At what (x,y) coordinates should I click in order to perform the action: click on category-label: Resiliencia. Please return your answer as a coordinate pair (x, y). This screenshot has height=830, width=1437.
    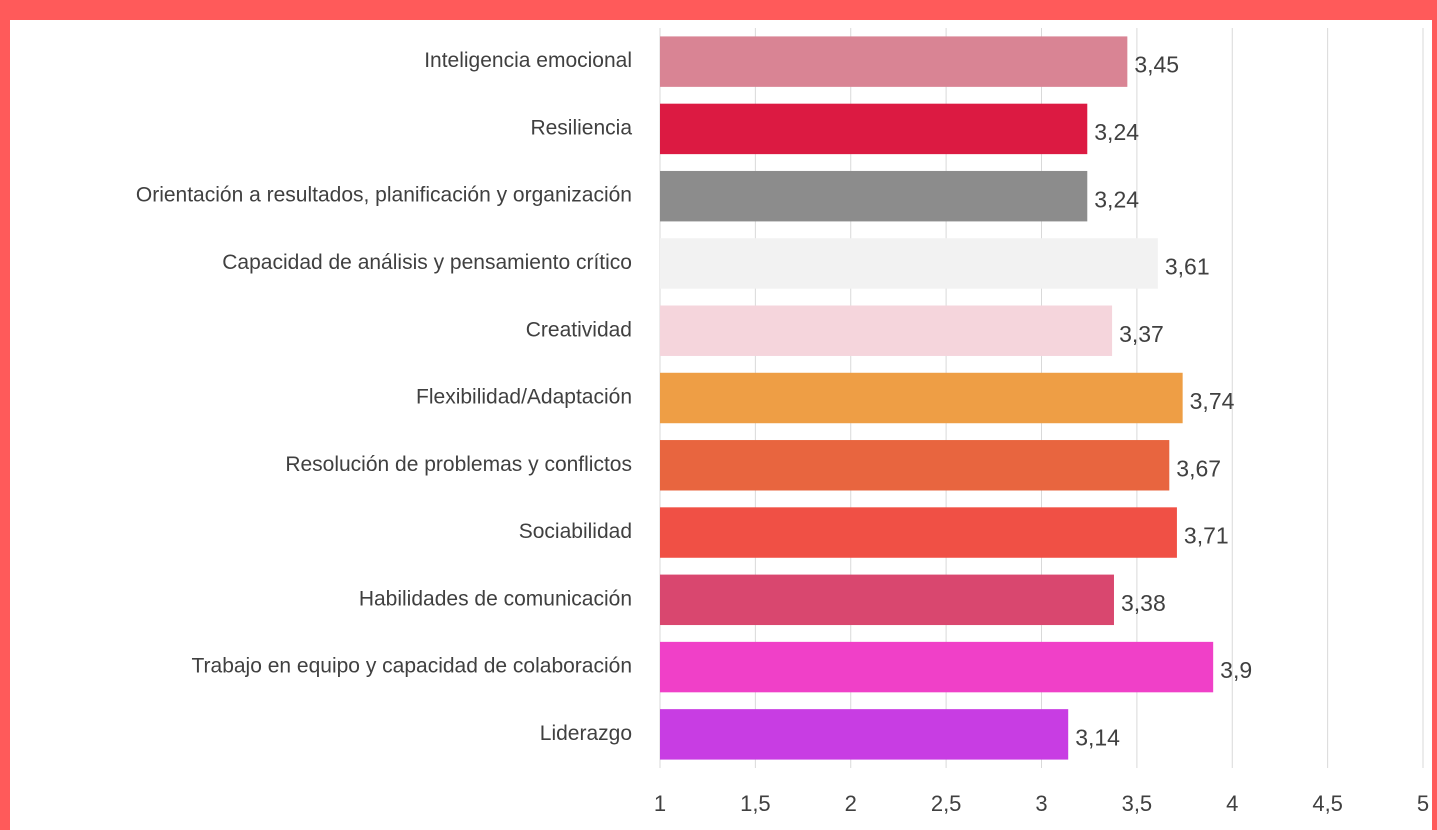
    Looking at the image, I should click on (581, 127).